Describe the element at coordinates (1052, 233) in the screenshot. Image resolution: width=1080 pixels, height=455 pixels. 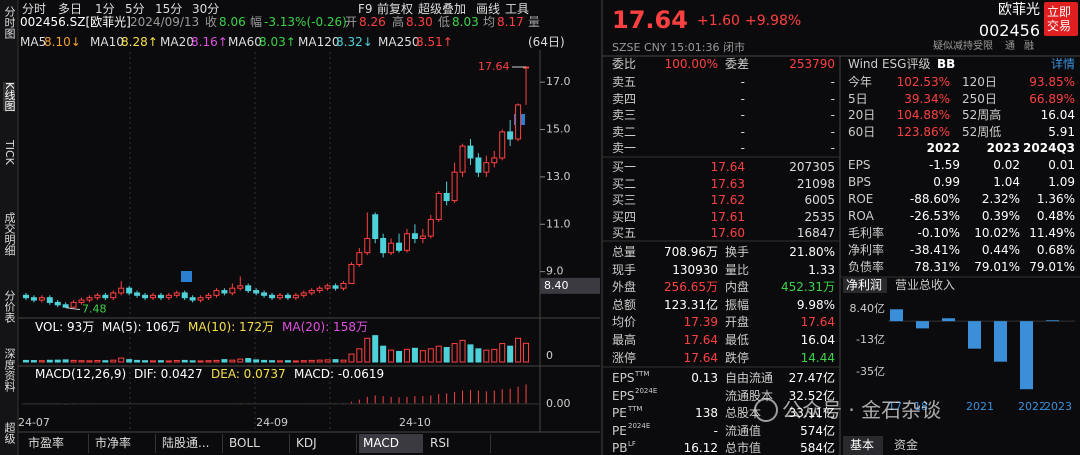
I see `fin-value: 11.49%` at that location.